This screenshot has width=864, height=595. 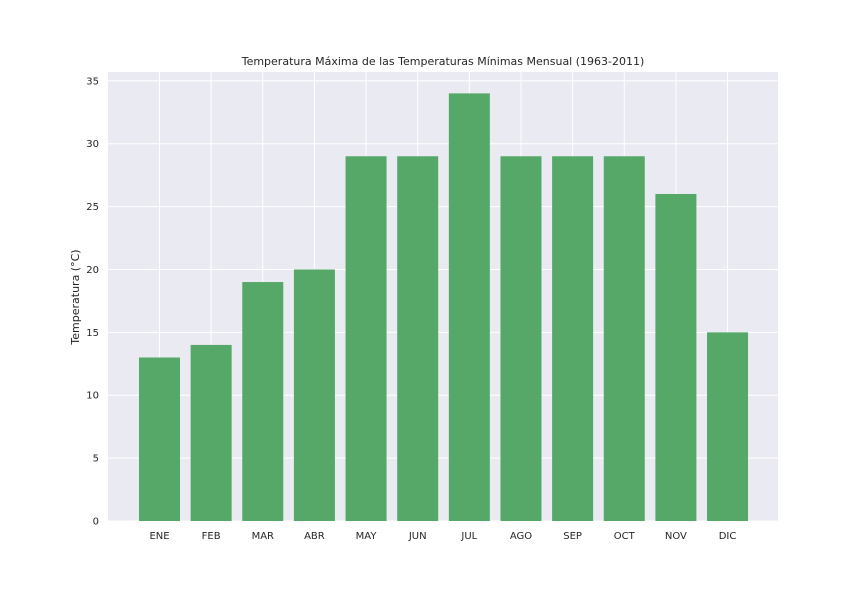 I want to click on x-tick-label: OCT, so click(x=625, y=536).